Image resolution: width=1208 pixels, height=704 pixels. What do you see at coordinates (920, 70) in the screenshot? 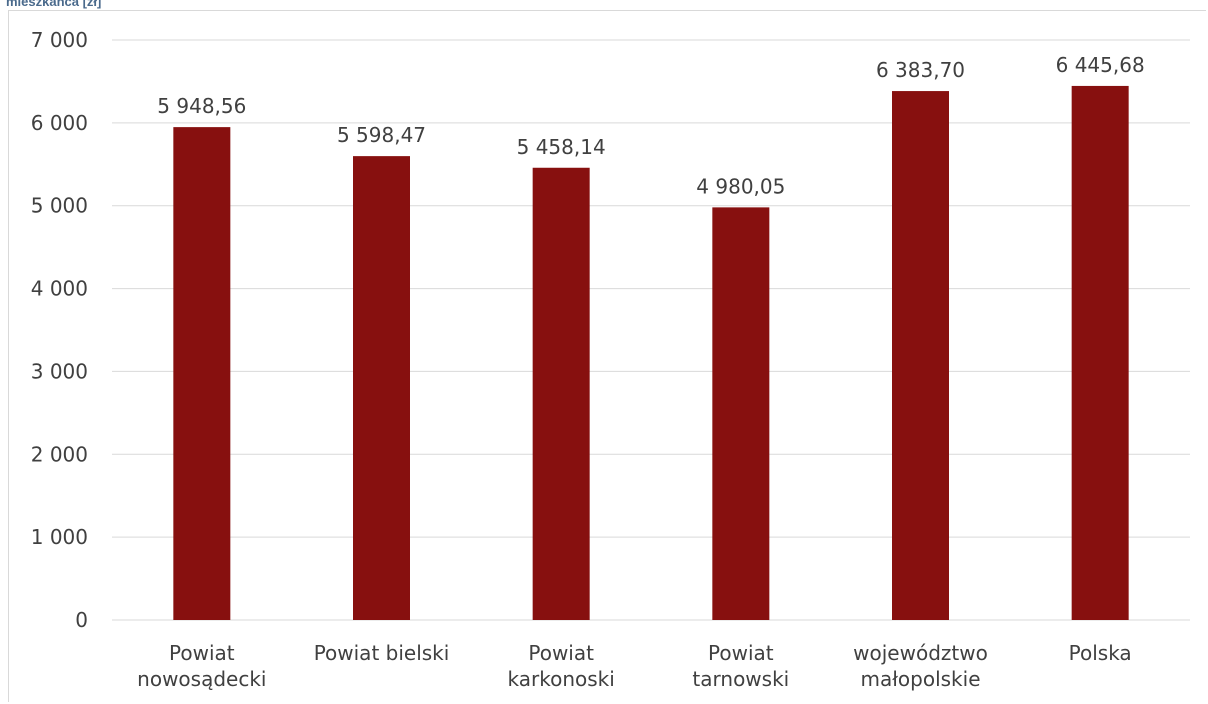
I see `data-label: 6 383,70` at bounding box center [920, 70].